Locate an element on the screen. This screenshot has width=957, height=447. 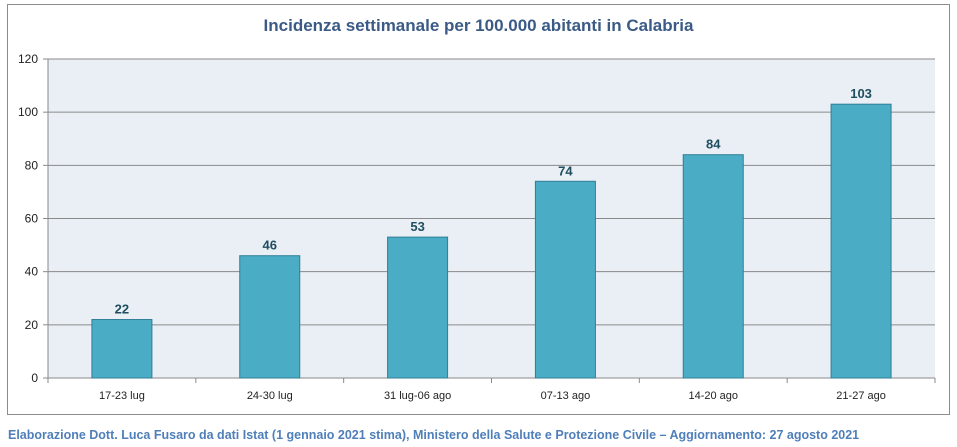
data-label: 53 is located at coordinates (417, 226).